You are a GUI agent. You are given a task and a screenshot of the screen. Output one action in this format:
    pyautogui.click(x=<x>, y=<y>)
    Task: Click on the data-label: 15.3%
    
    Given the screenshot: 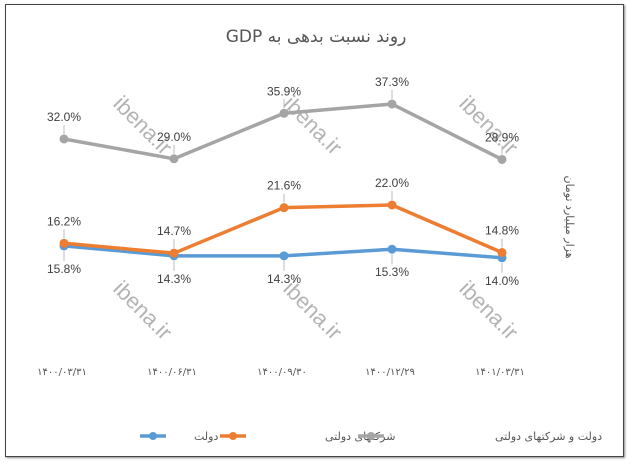 What is the action you would take?
    pyautogui.click(x=392, y=272)
    